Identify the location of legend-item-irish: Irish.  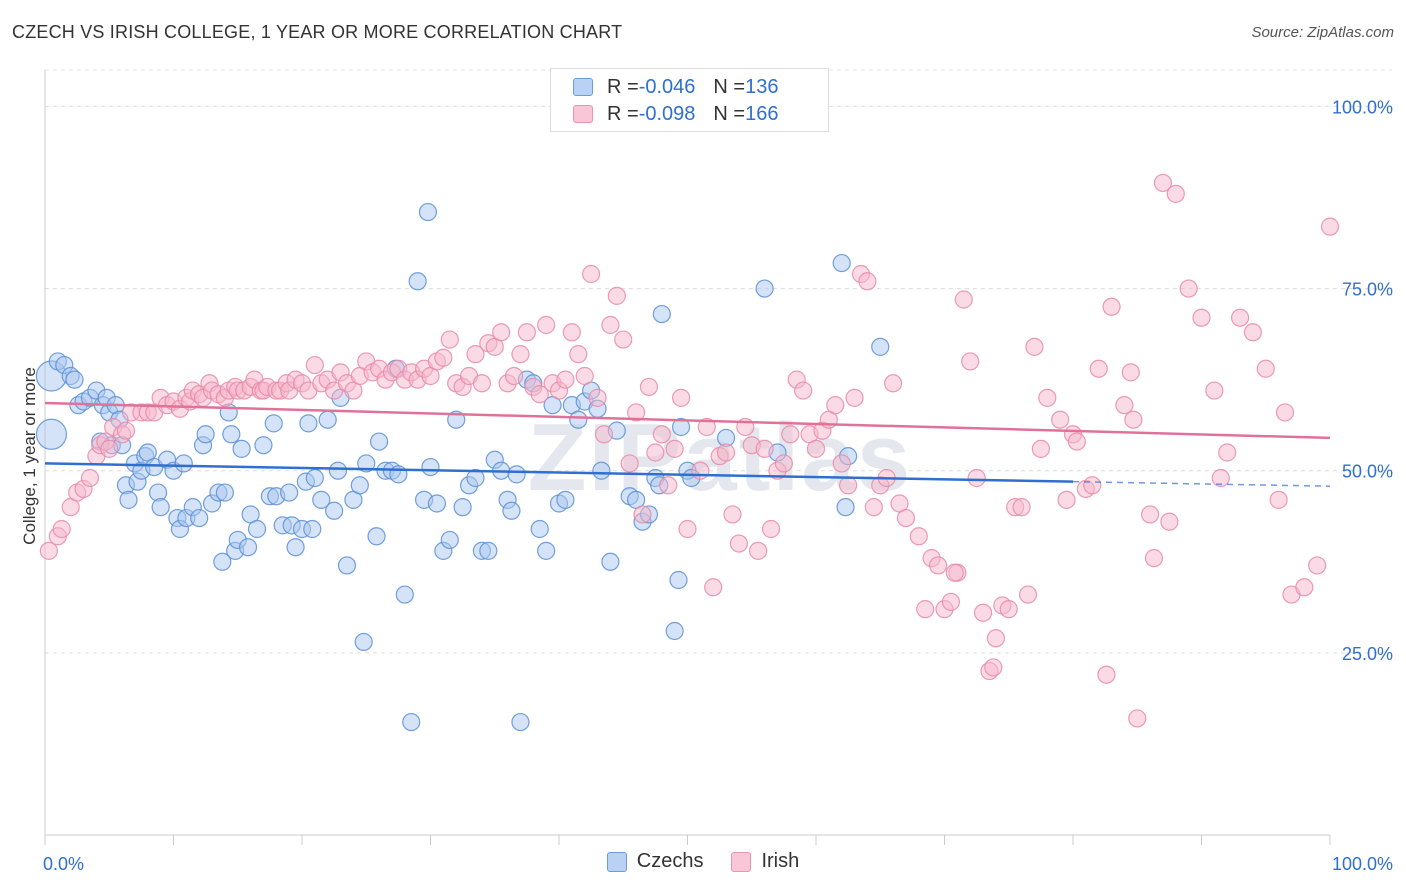
(765, 861).